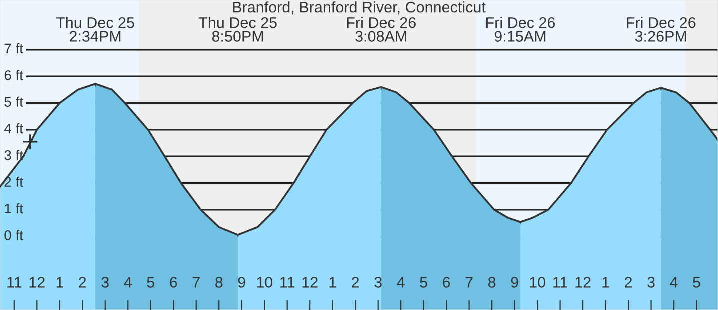 Image resolution: width=718 pixels, height=310 pixels. What do you see at coordinates (14, 128) in the screenshot?
I see `y-tick-label: 4 ft` at bounding box center [14, 128].